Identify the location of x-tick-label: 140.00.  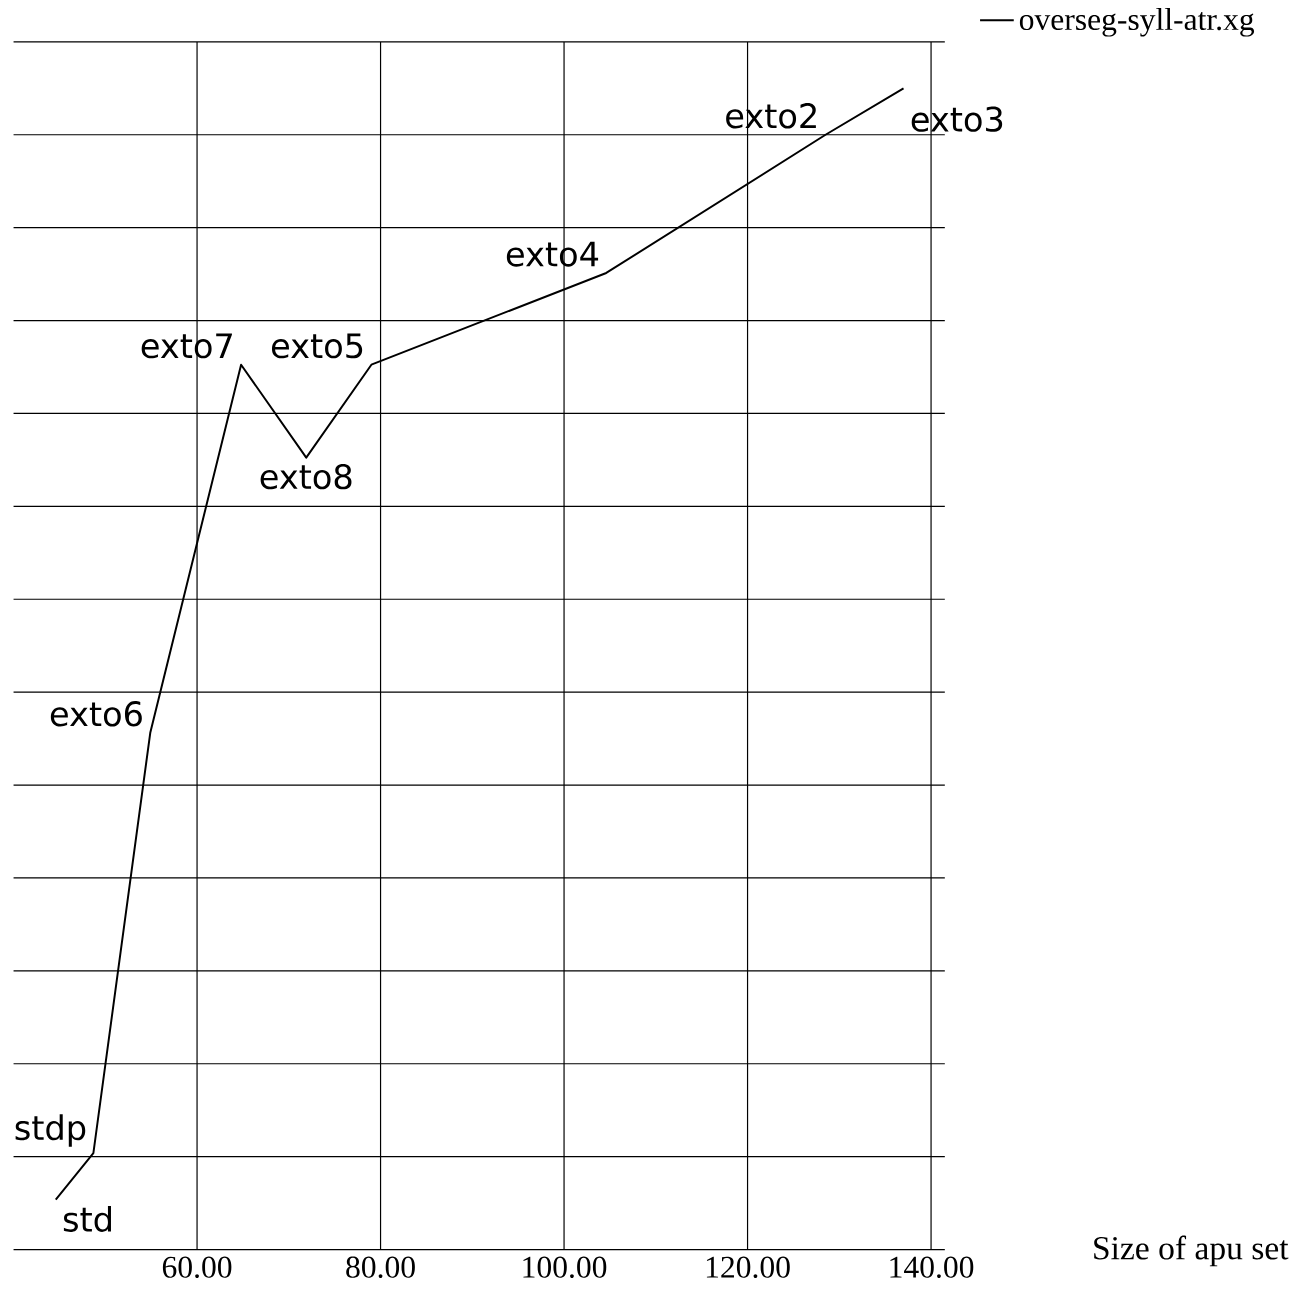
(932, 1267).